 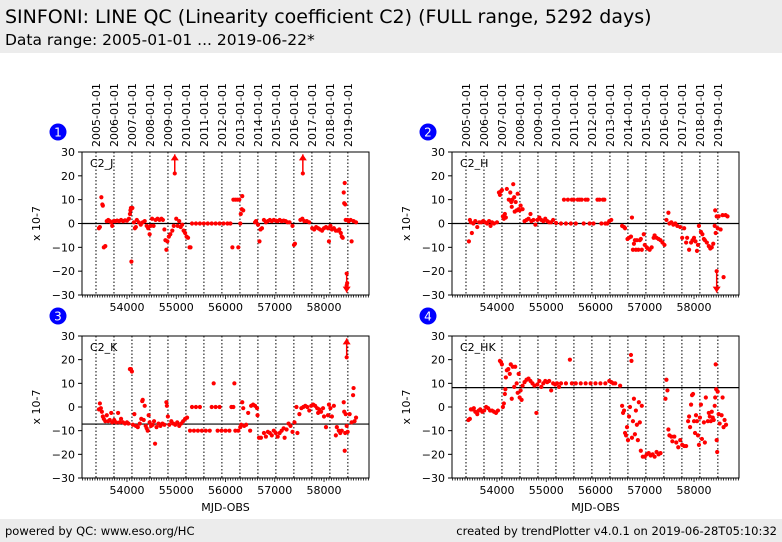 I want to click on panel-label: C2_K, so click(x=104, y=347).